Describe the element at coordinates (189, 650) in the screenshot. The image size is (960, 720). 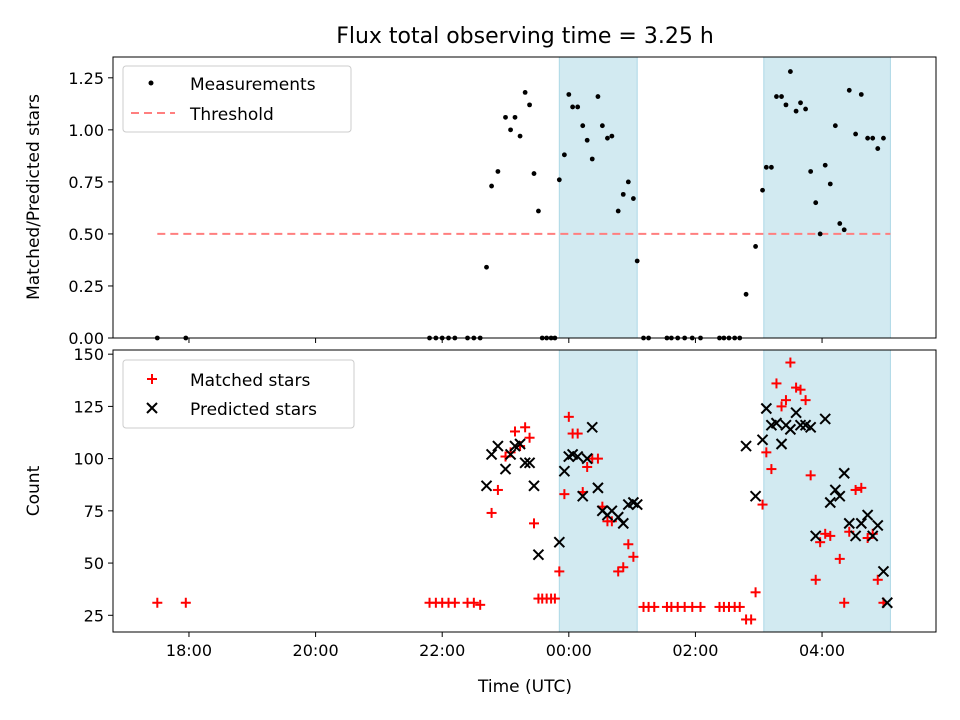
I see `x-tick-label: 18:00` at that location.